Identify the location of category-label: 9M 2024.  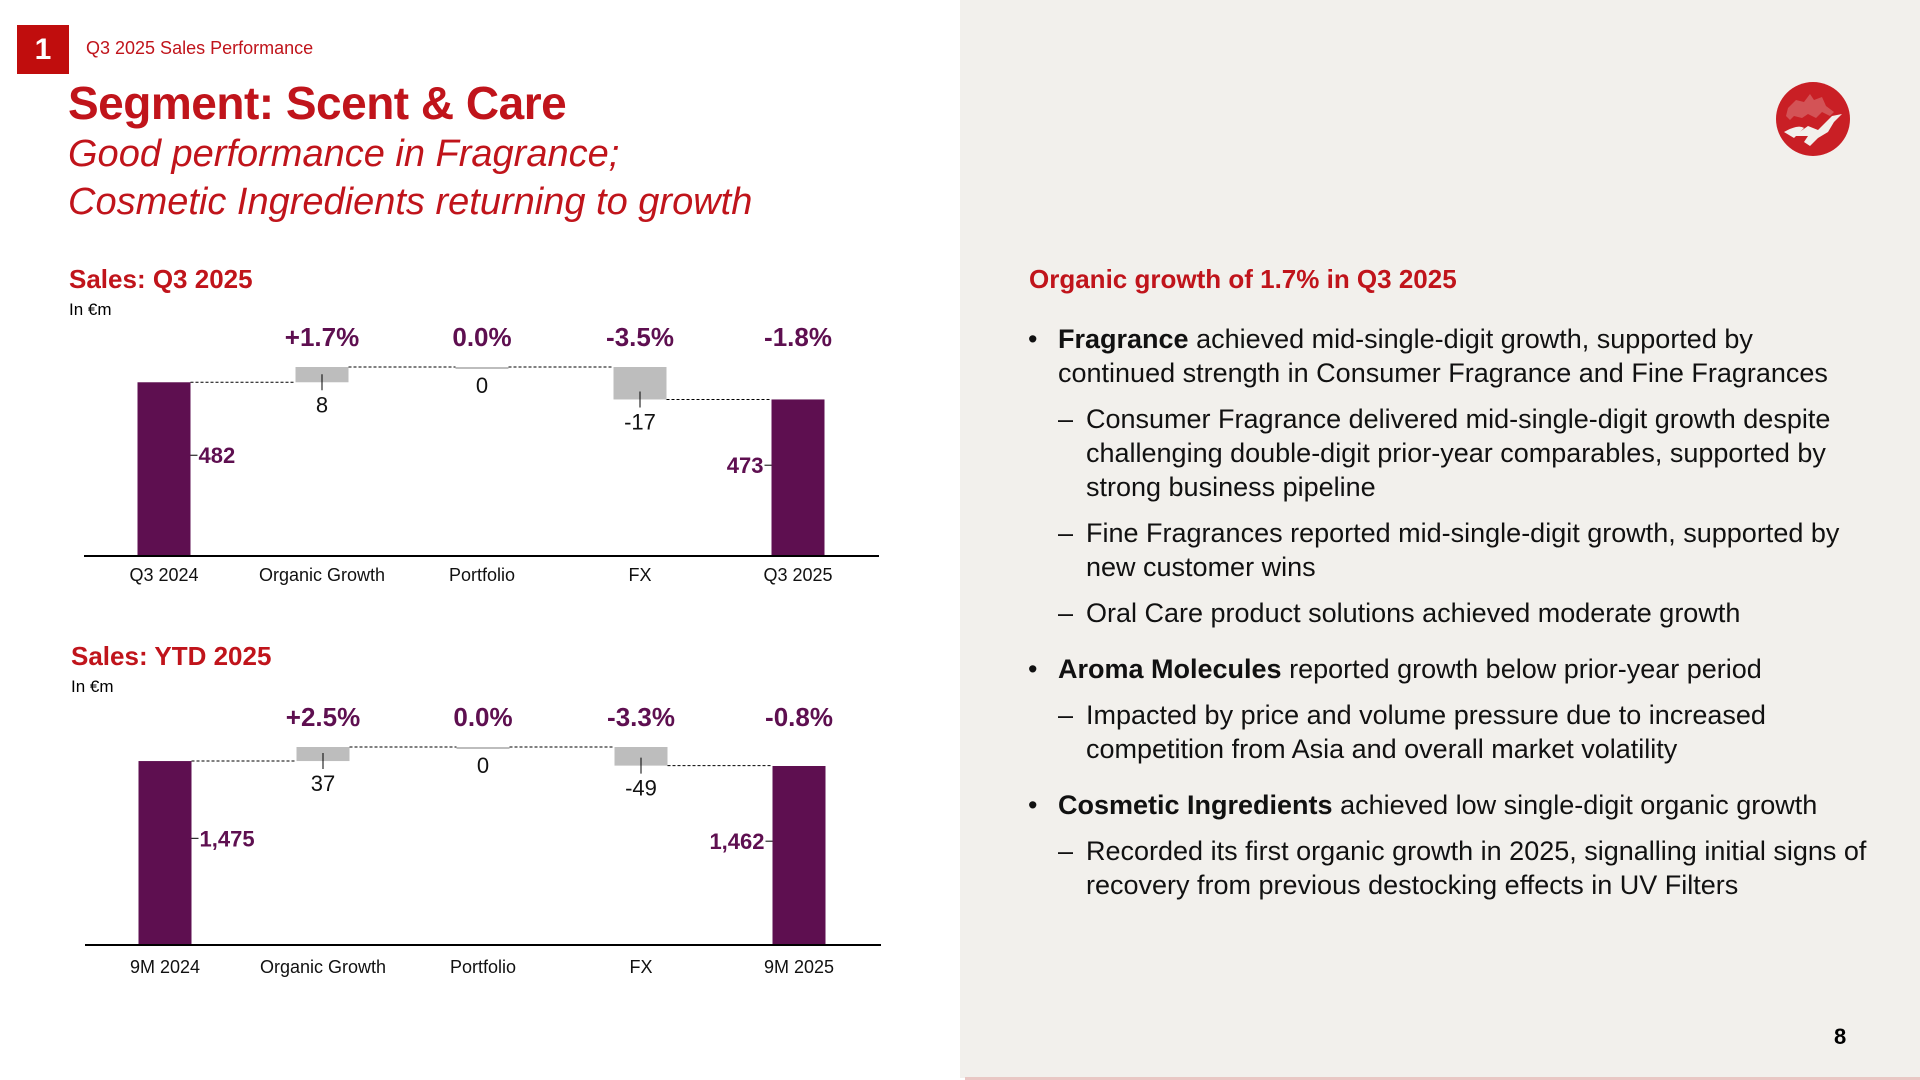
(165, 967).